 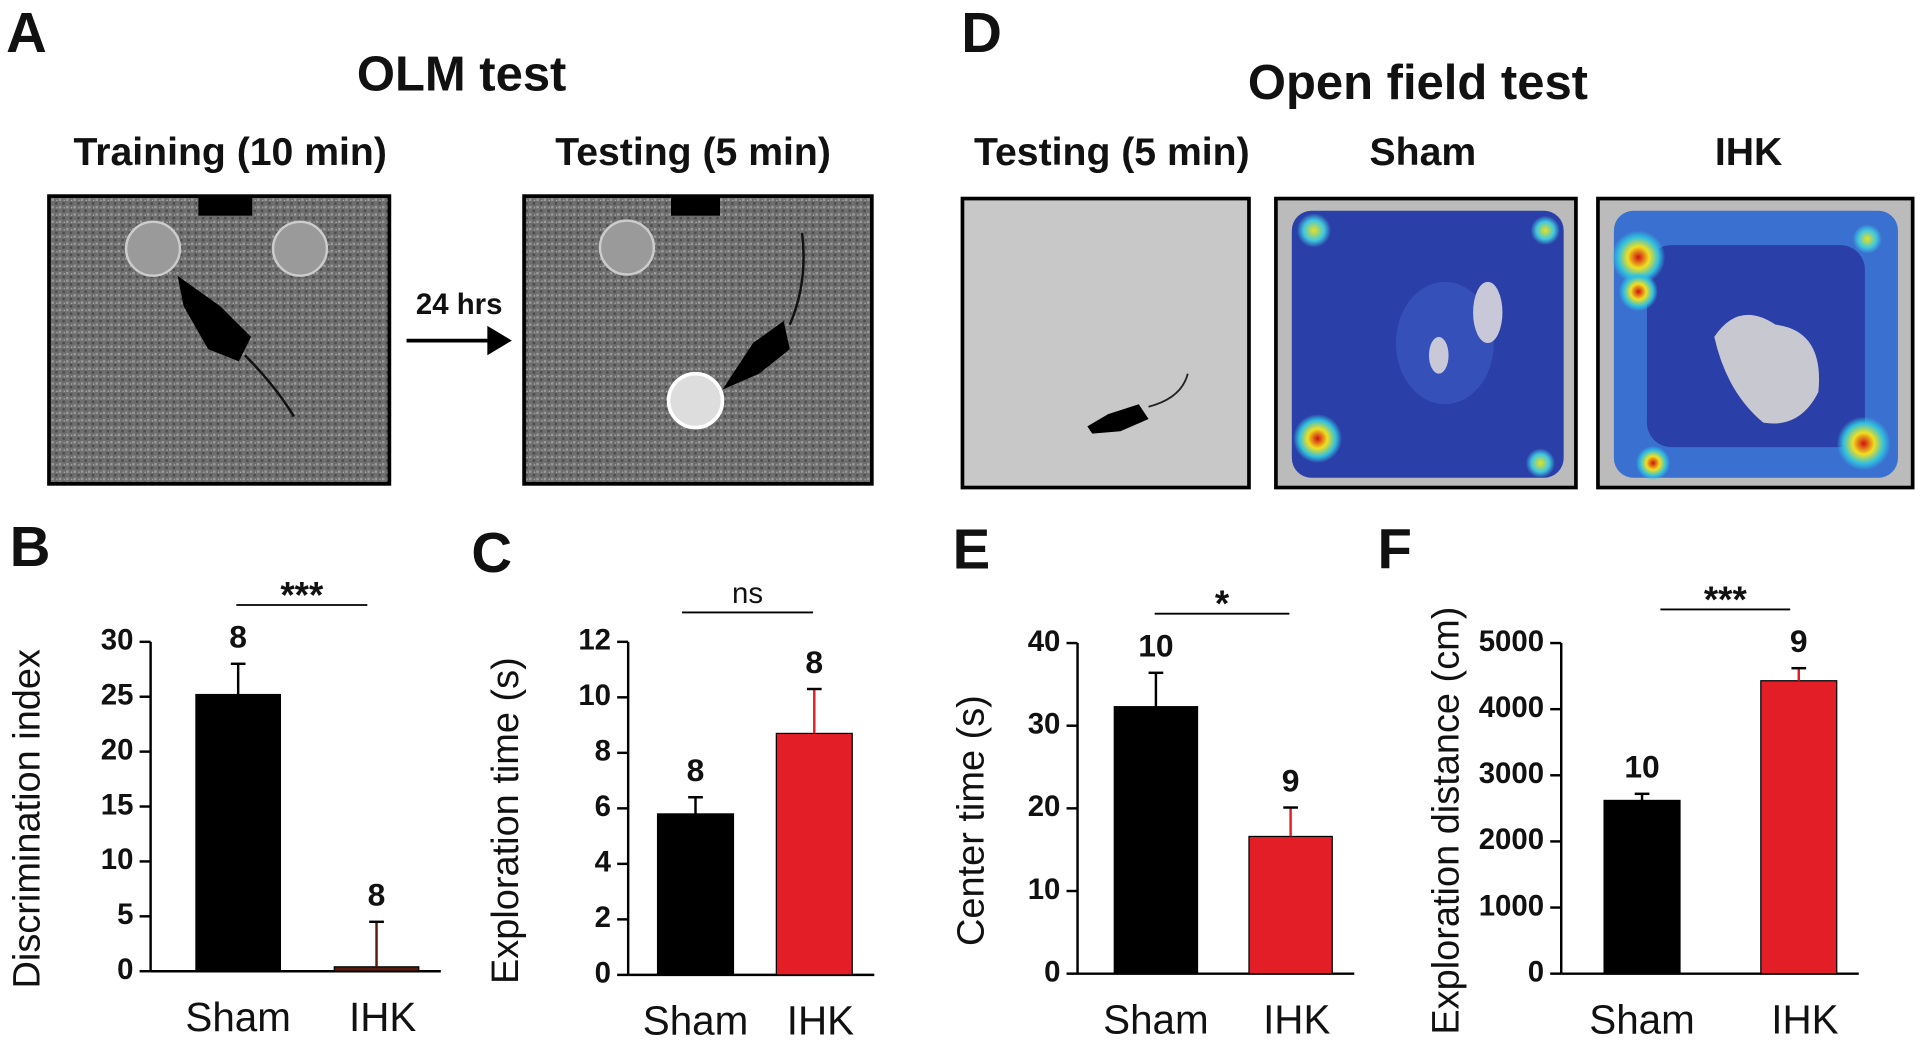 What do you see at coordinates (1222, 603) in the screenshot?
I see `significance-label: *` at bounding box center [1222, 603].